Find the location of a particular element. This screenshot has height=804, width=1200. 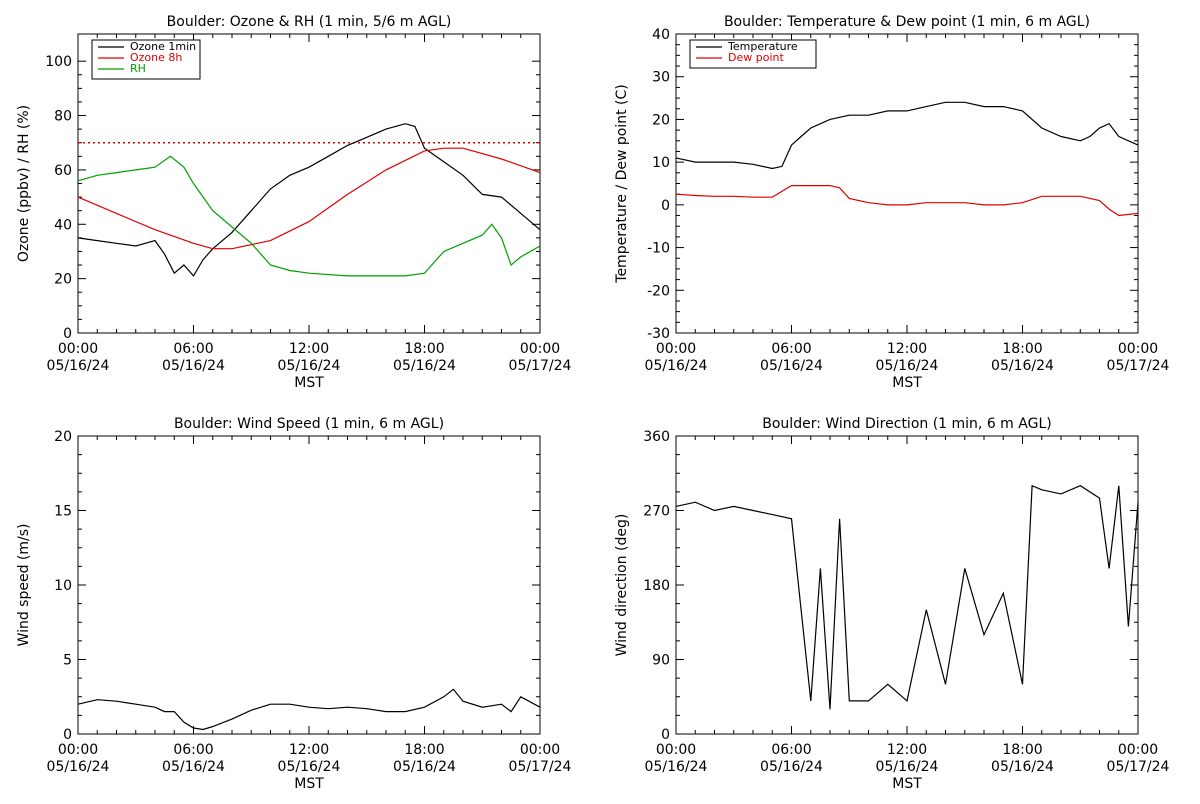

y-tick-label: 360 is located at coordinates (656, 437).